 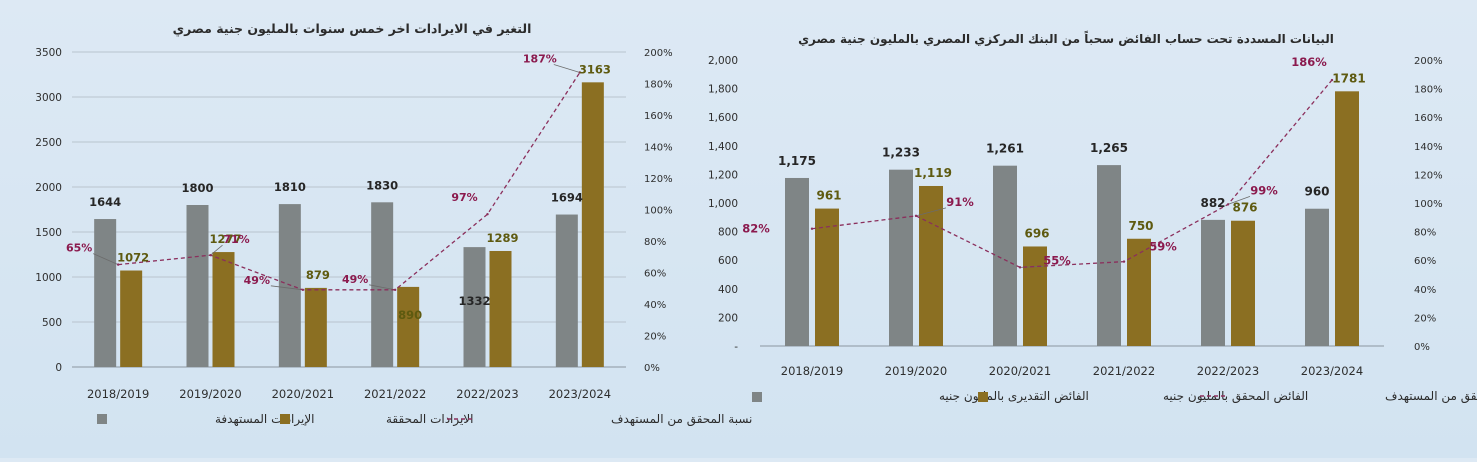 I want to click on label-target: 1830, so click(x=382, y=185).